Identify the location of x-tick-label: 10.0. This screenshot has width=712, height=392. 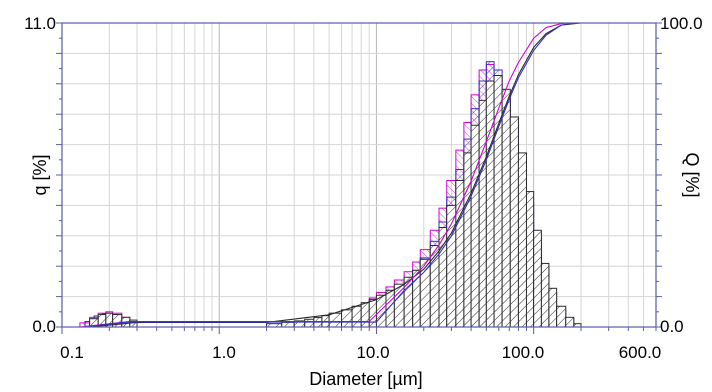
(372, 352).